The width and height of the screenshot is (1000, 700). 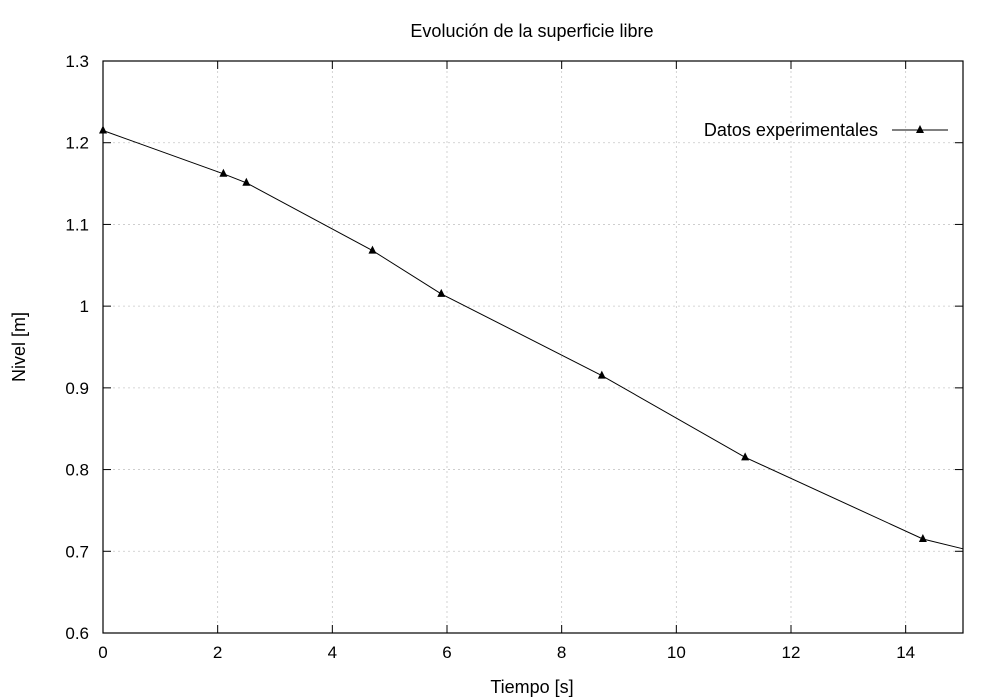 I want to click on legend-label: Datos experimentales, so click(x=791, y=130).